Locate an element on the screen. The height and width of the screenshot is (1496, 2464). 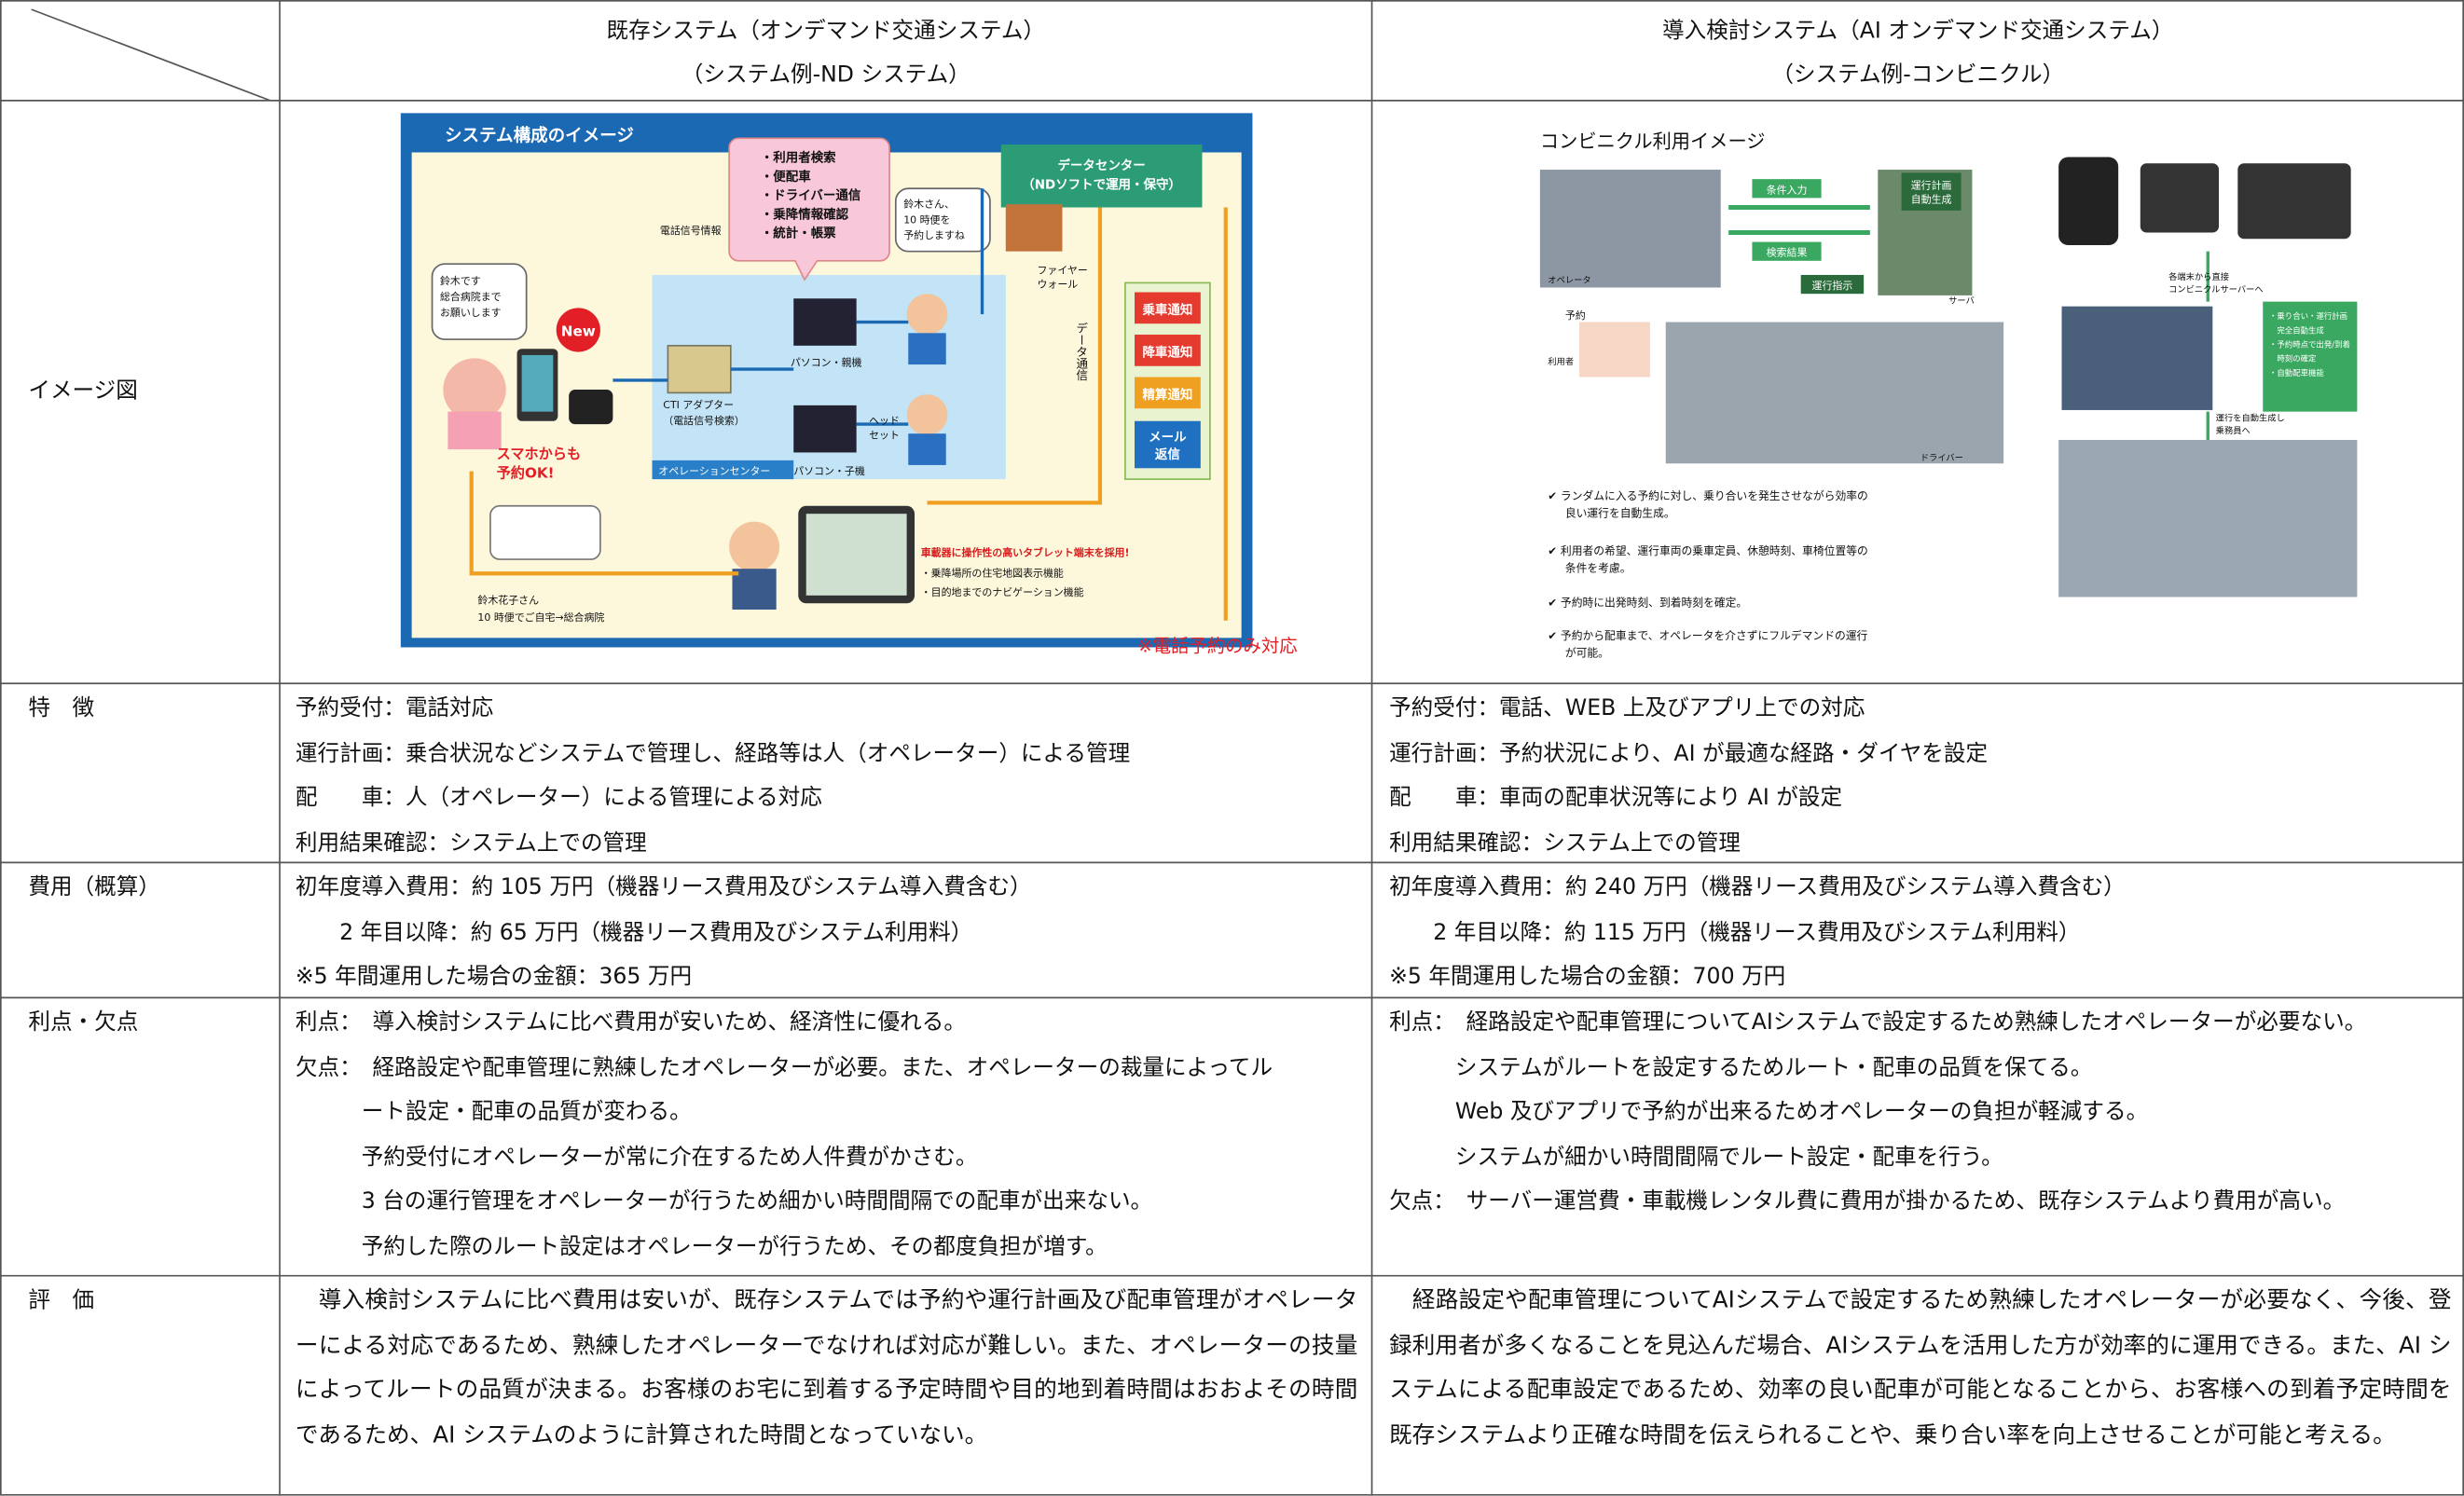
image-text: 車載器に操作性の高いタブレット端末を採用! is located at coordinates (1025, 552).